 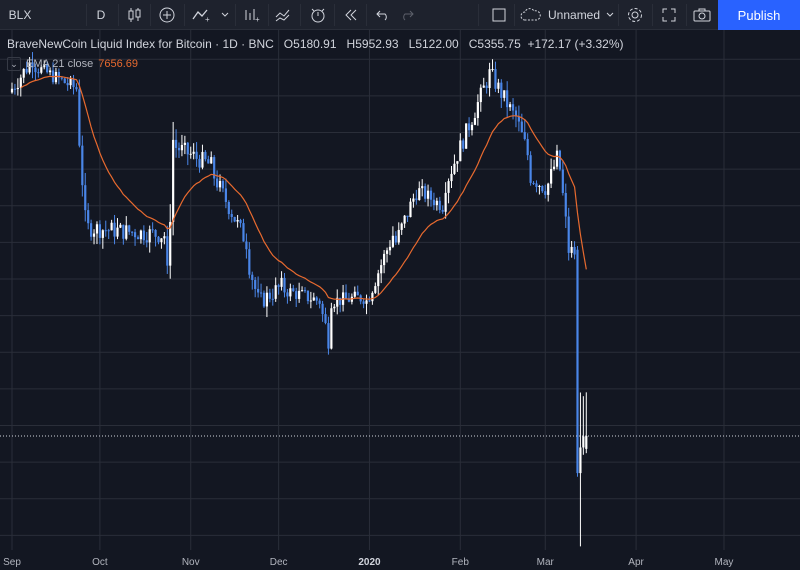 What do you see at coordinates (118, 64) in the screenshot?
I see `ema-value: 7656.69` at bounding box center [118, 64].